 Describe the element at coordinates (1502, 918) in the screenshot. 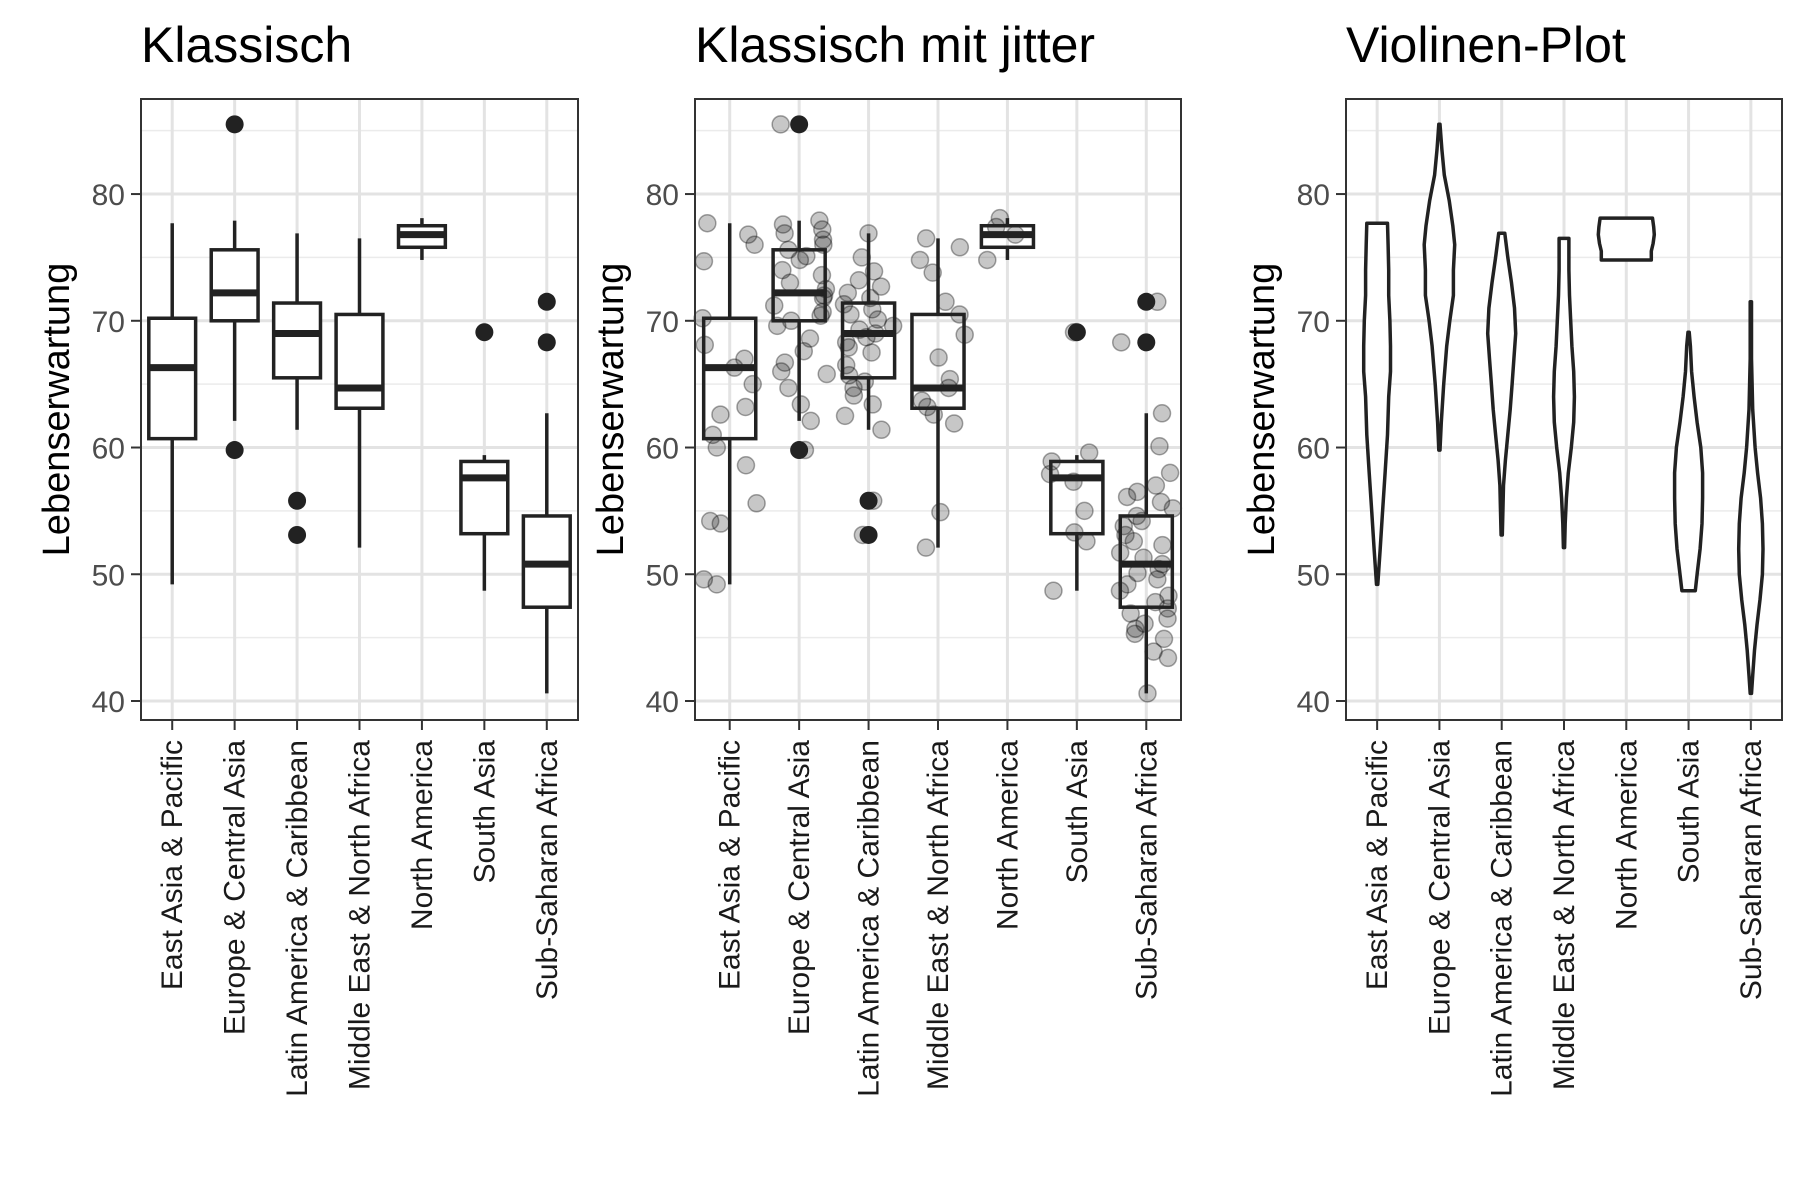

I see `x-tick-label: Latin America & Caribbean` at that location.